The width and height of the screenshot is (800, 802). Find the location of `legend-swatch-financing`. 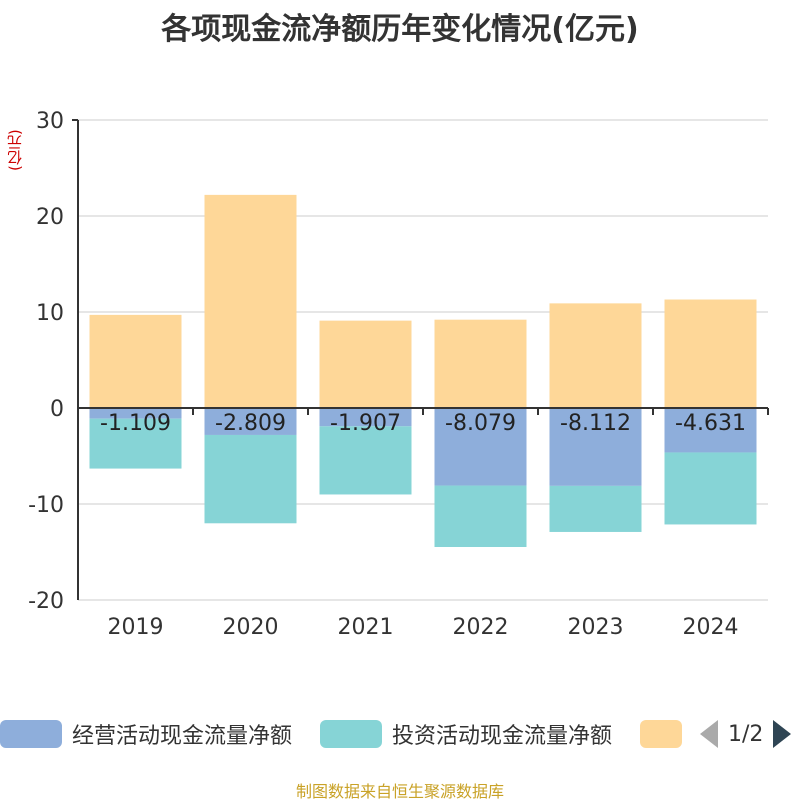

legend-swatch-financing is located at coordinates (661, 734).